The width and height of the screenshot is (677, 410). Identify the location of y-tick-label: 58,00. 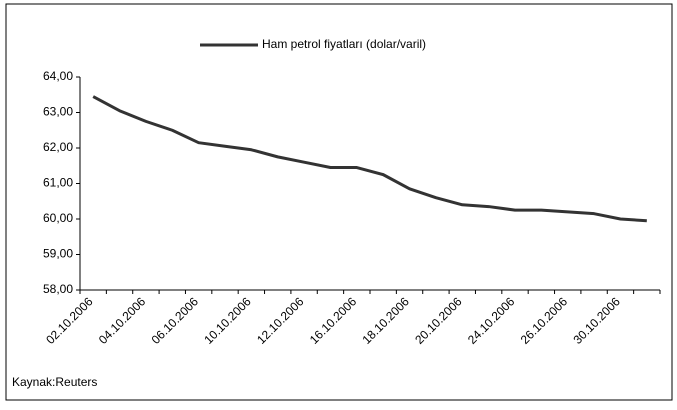
(58, 289).